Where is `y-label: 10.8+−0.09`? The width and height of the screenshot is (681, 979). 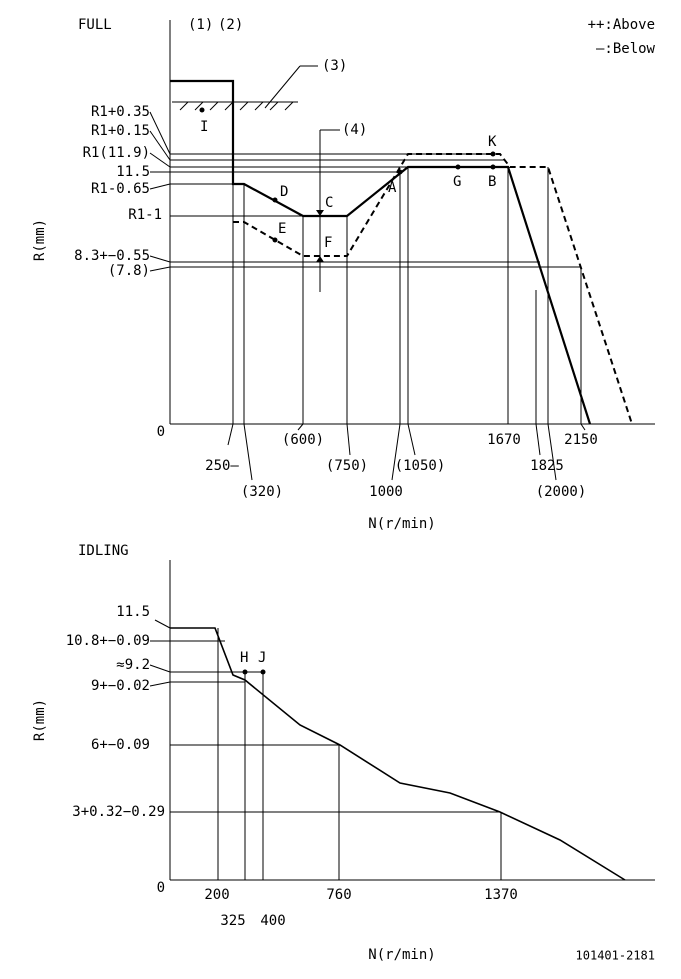
y-label: 10.8+−0.09 is located at coordinates (108, 641).